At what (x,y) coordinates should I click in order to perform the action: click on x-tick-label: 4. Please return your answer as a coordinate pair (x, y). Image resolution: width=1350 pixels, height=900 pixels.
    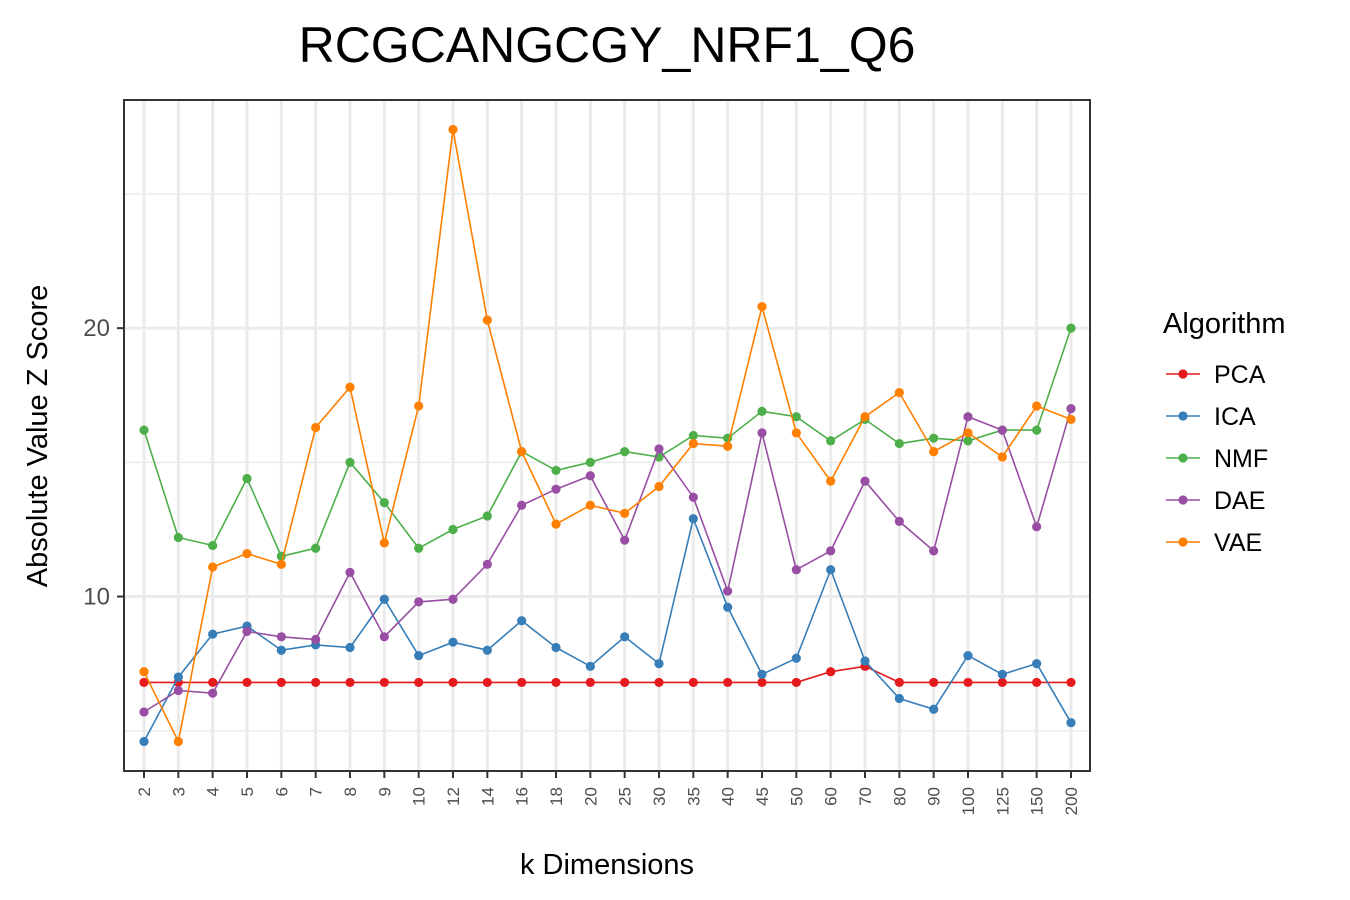
    Looking at the image, I should click on (213, 791).